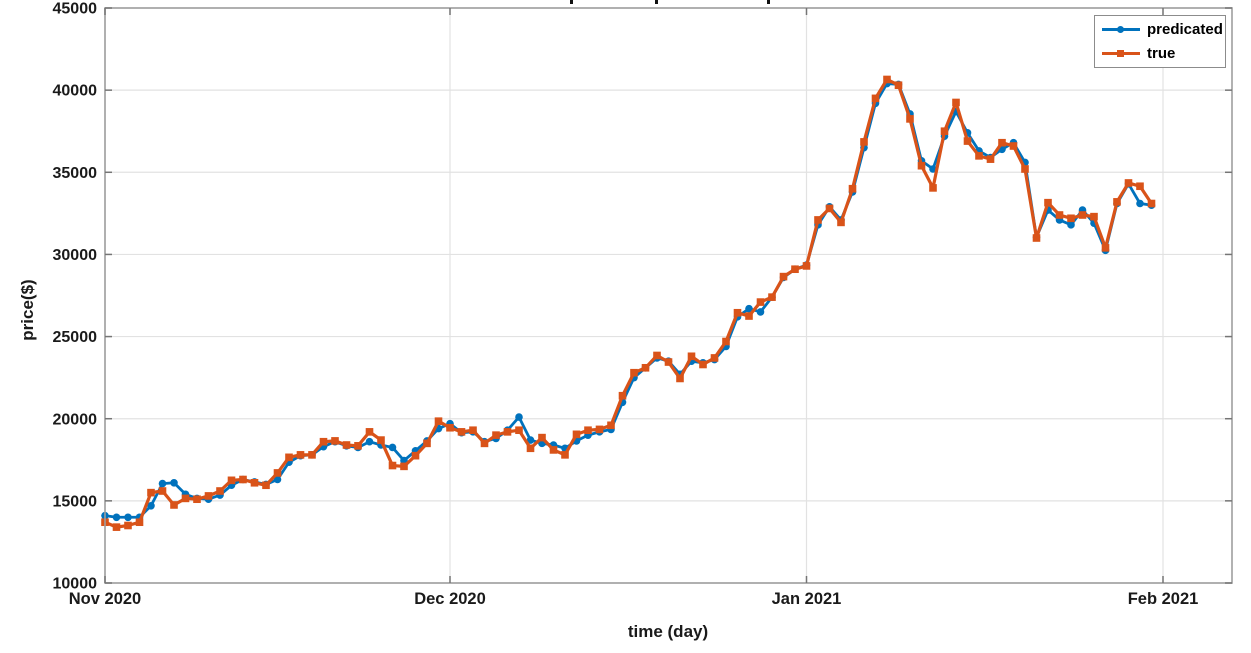 This screenshot has height=653, width=1251. Describe the element at coordinates (105, 599) in the screenshot. I see `x-tick-label: Nov 2020` at that location.